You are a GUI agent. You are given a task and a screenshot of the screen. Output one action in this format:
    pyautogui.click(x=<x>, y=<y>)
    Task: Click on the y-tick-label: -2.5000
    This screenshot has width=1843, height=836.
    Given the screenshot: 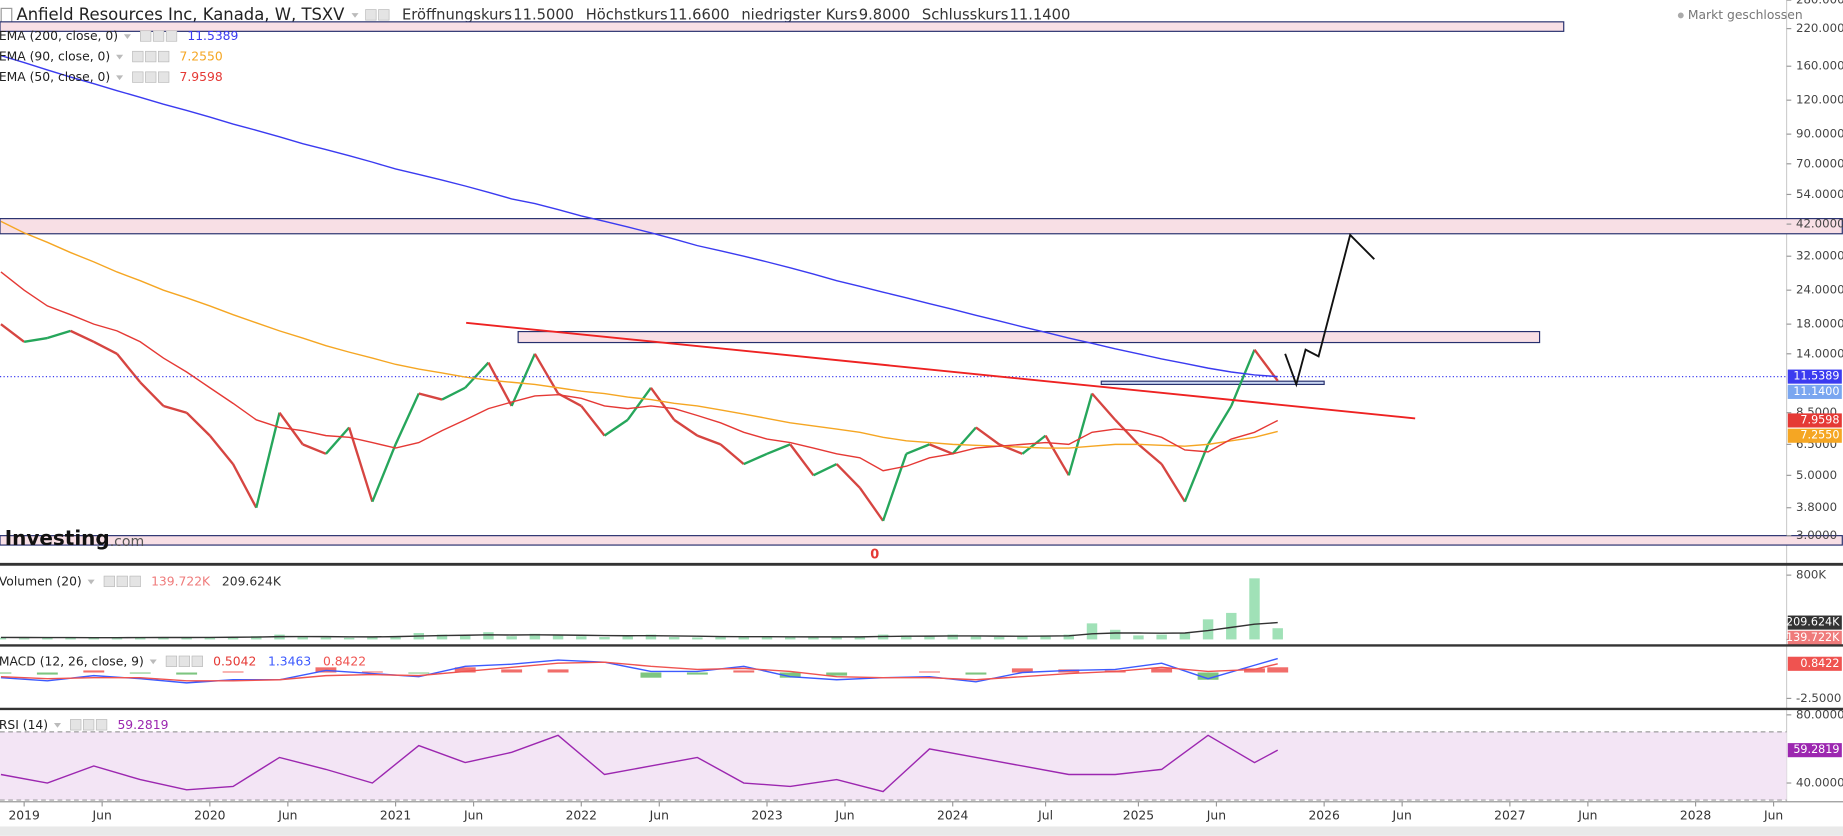 What is the action you would take?
    pyautogui.click(x=1818, y=698)
    